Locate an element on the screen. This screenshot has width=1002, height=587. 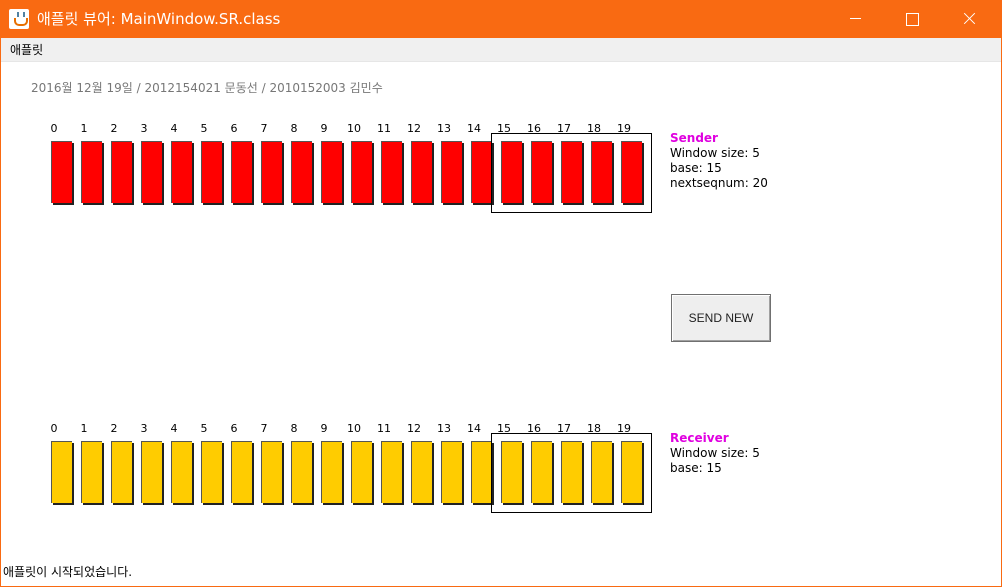
minimize-icon is located at coordinates (855, 19).